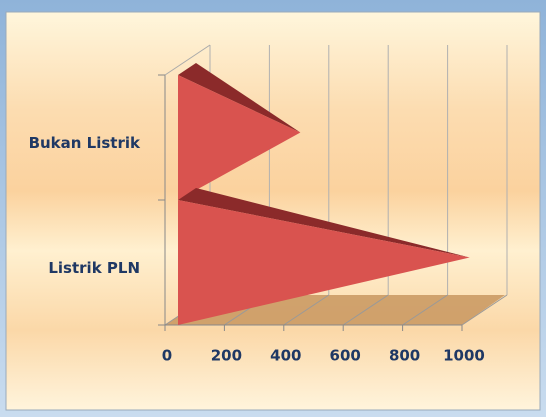 The height and width of the screenshot is (417, 546). What do you see at coordinates (285, 356) in the screenshot?
I see `x-tick-label: 400` at bounding box center [285, 356].